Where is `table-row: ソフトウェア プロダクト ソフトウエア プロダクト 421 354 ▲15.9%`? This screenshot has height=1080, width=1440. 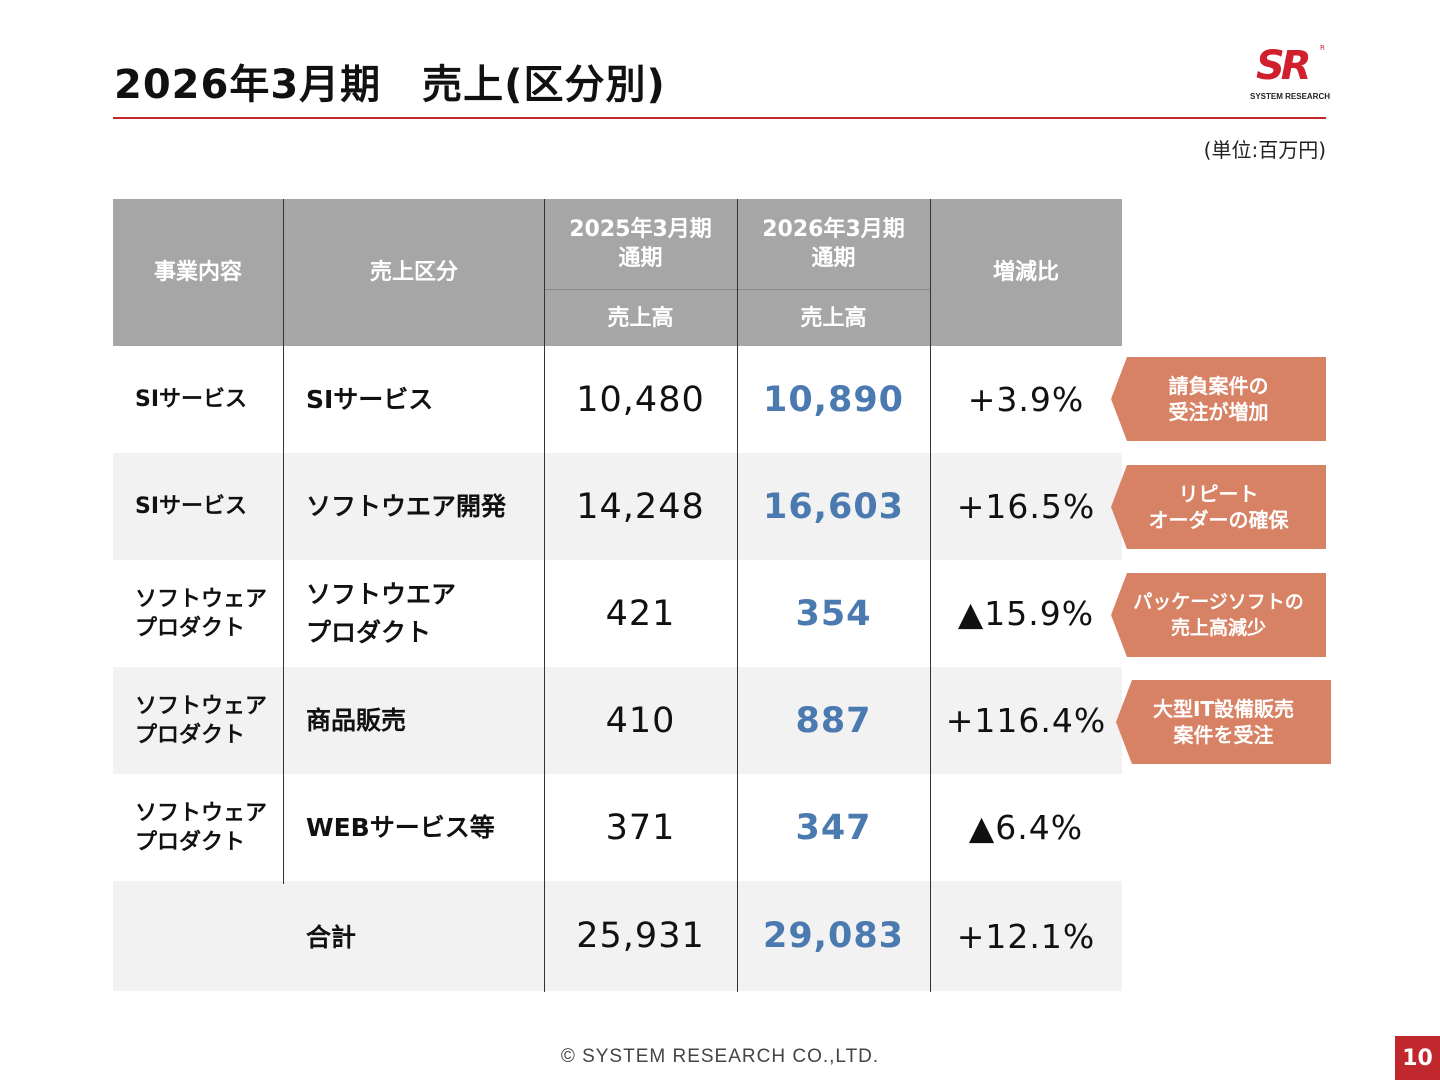 table-row: ソフトウェア プロダクト ソフトウエア プロダクト 421 354 ▲15.9% is located at coordinates (617, 613).